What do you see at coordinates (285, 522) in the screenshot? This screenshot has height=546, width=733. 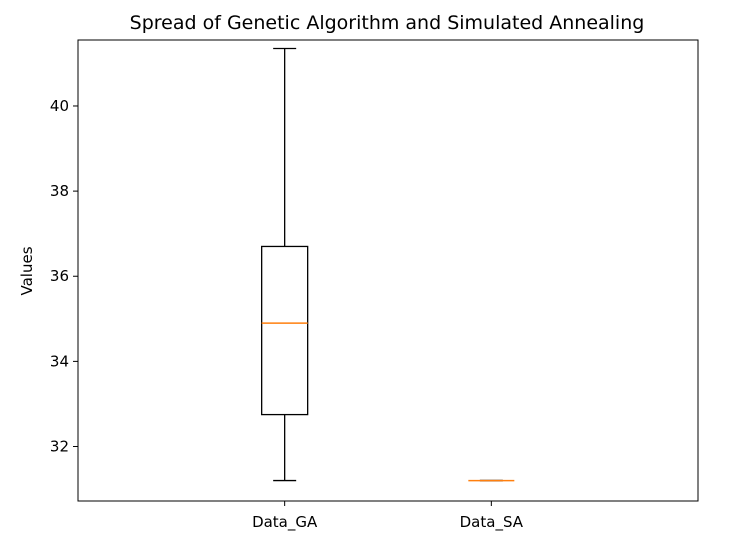 I see `x-tick-label: Data_GA` at bounding box center [285, 522].